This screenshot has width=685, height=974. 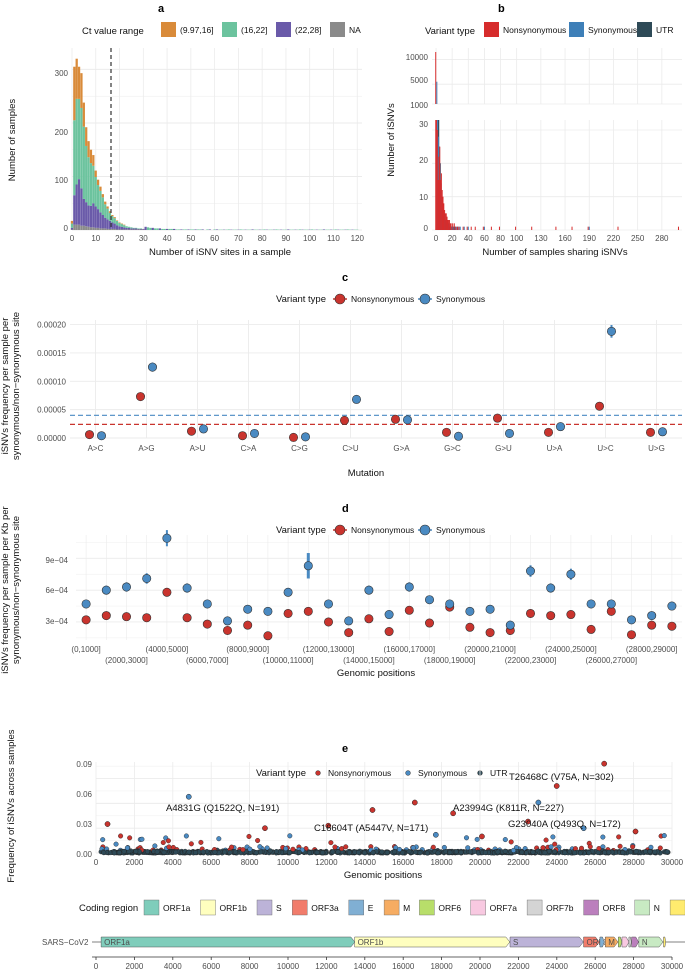 I want to click on d-xtick: (20000,21000], so click(x=490, y=649).